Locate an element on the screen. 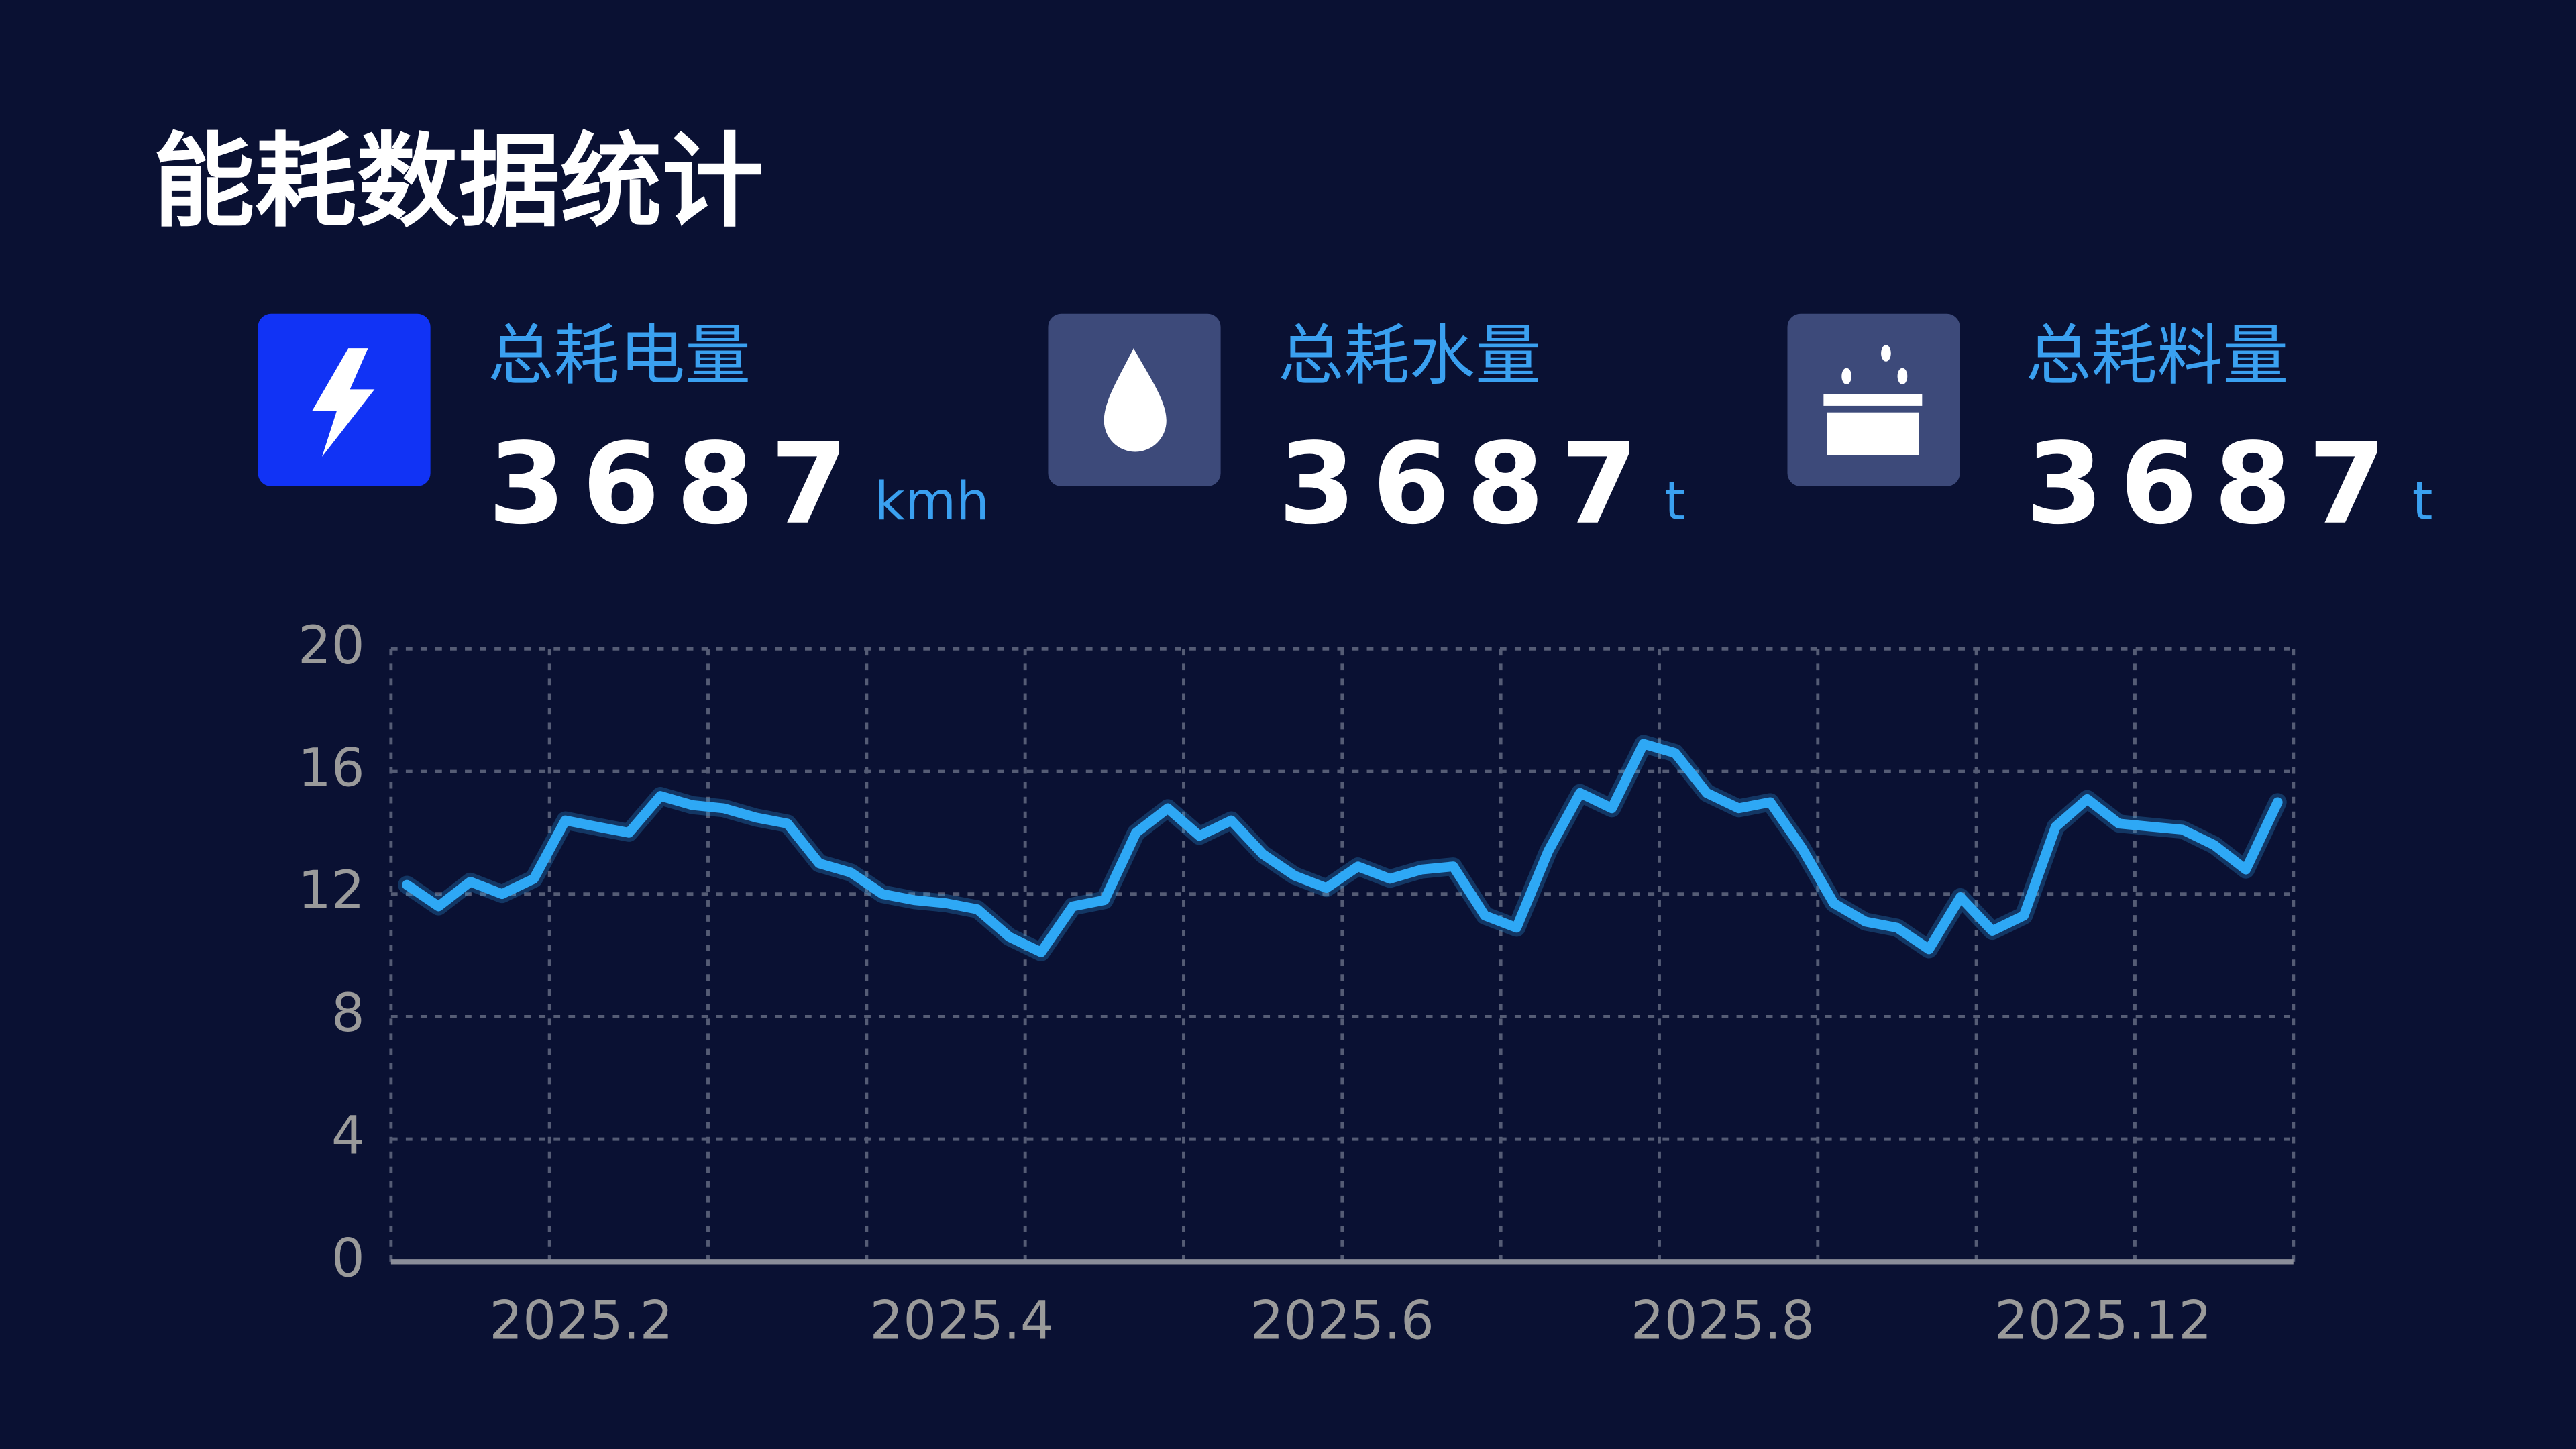 The height and width of the screenshot is (1449, 2576). box-lid is located at coordinates (1873, 400).